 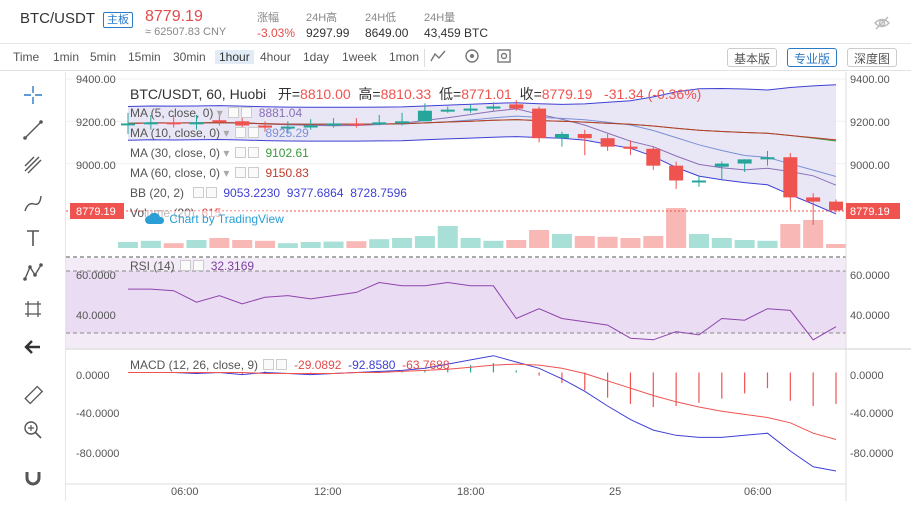 I want to click on interval-1min: 1min, so click(x=66, y=57).